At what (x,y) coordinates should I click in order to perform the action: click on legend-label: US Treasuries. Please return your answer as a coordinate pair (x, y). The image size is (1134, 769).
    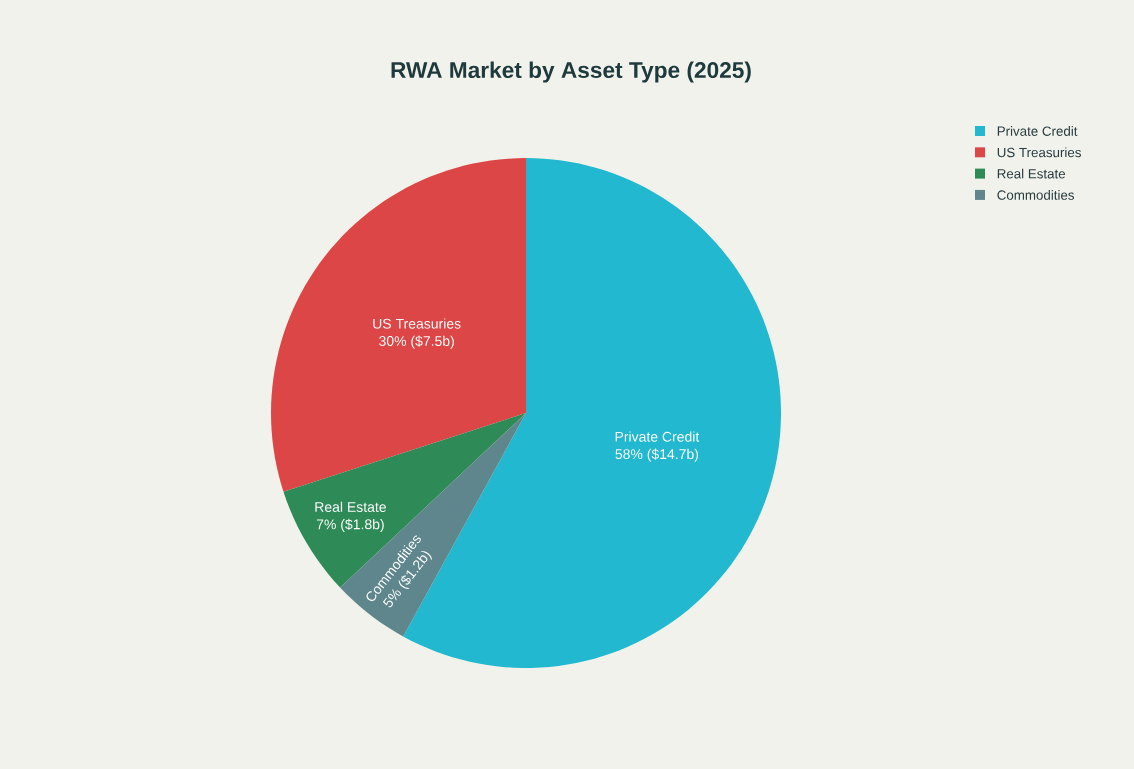
    Looking at the image, I should click on (1039, 152).